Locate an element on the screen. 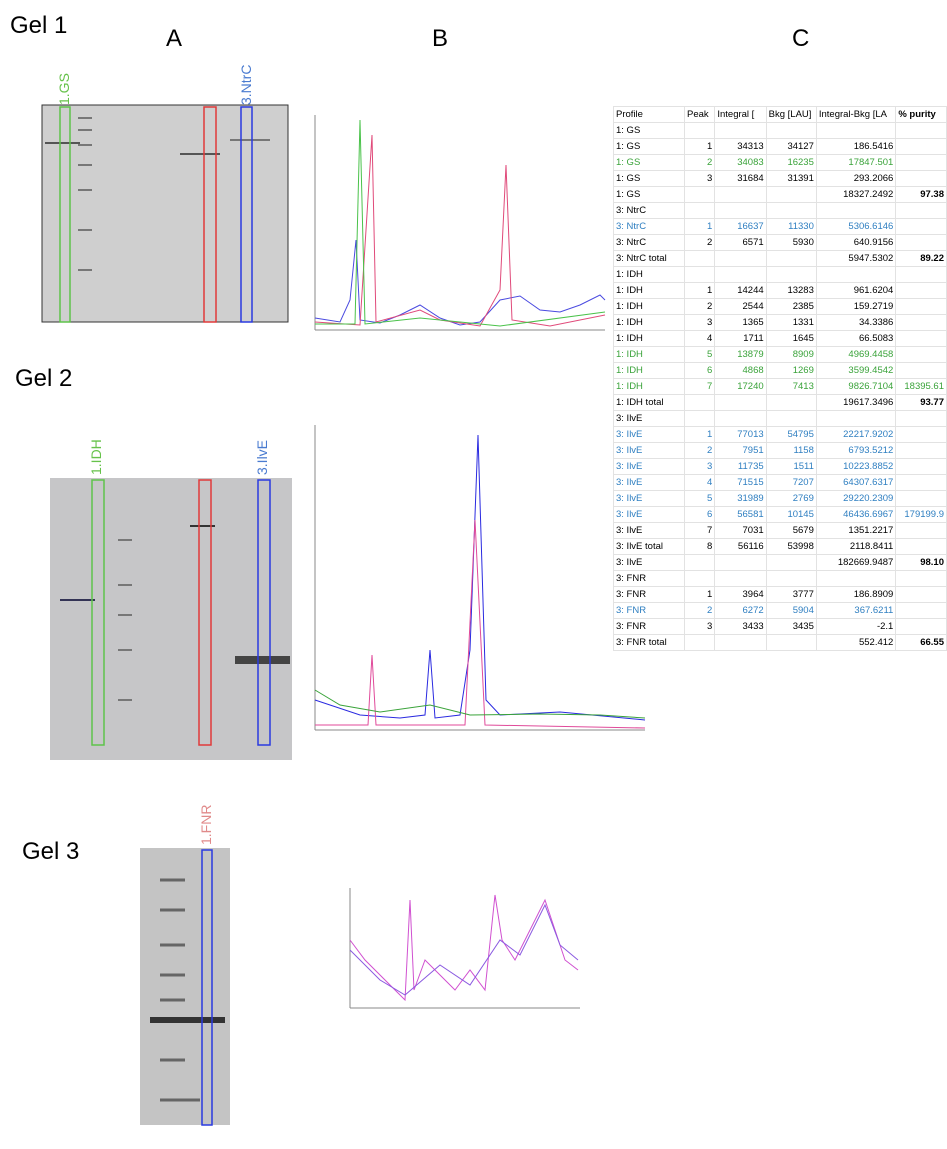  table-cell: 2769 is located at coordinates (791, 498).